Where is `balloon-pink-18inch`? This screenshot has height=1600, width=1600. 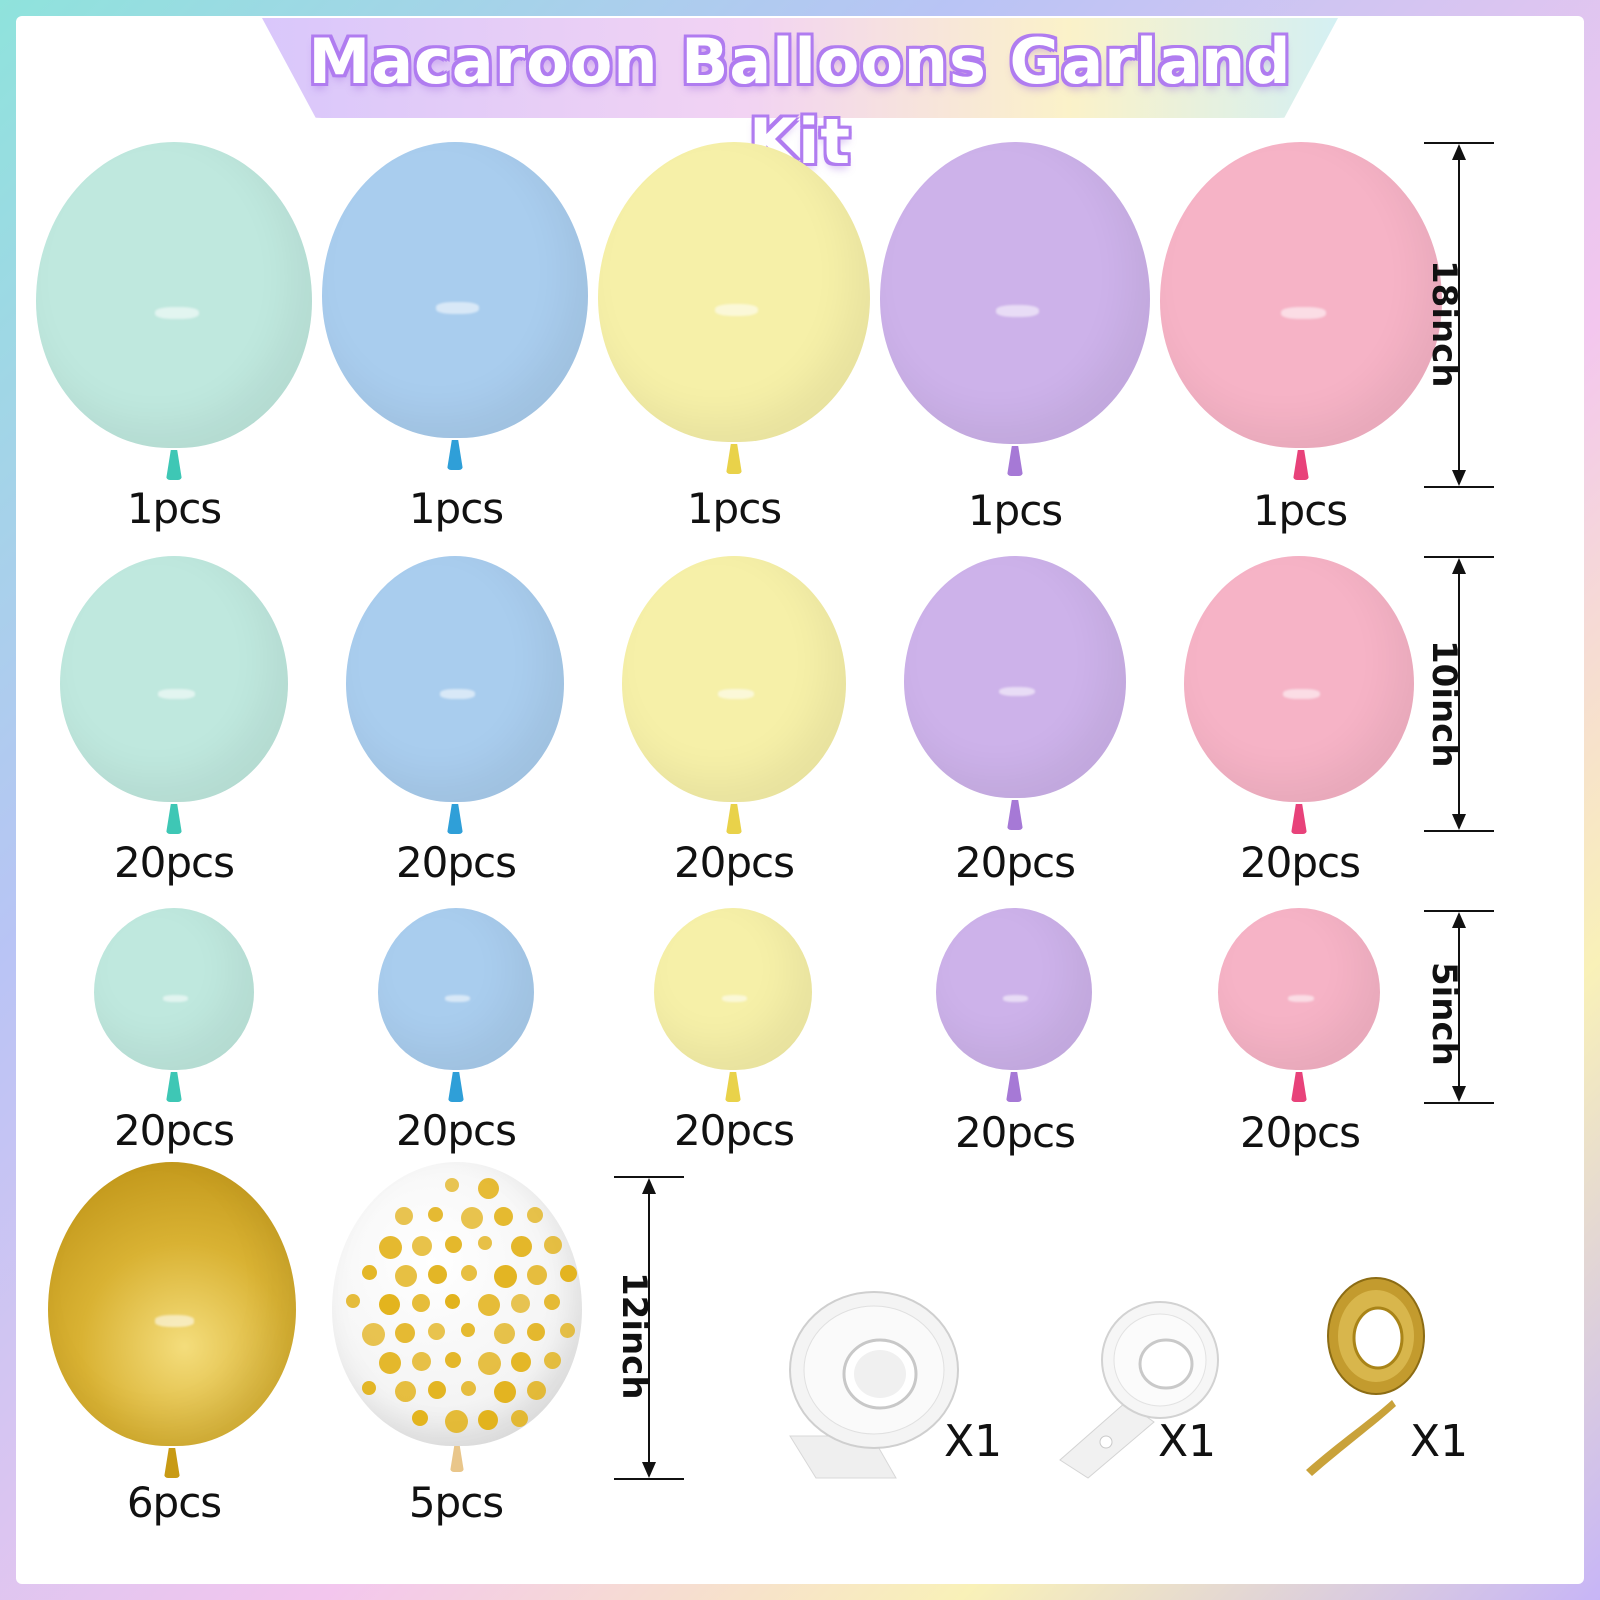 balloon-pink-18inch is located at coordinates (1301, 313).